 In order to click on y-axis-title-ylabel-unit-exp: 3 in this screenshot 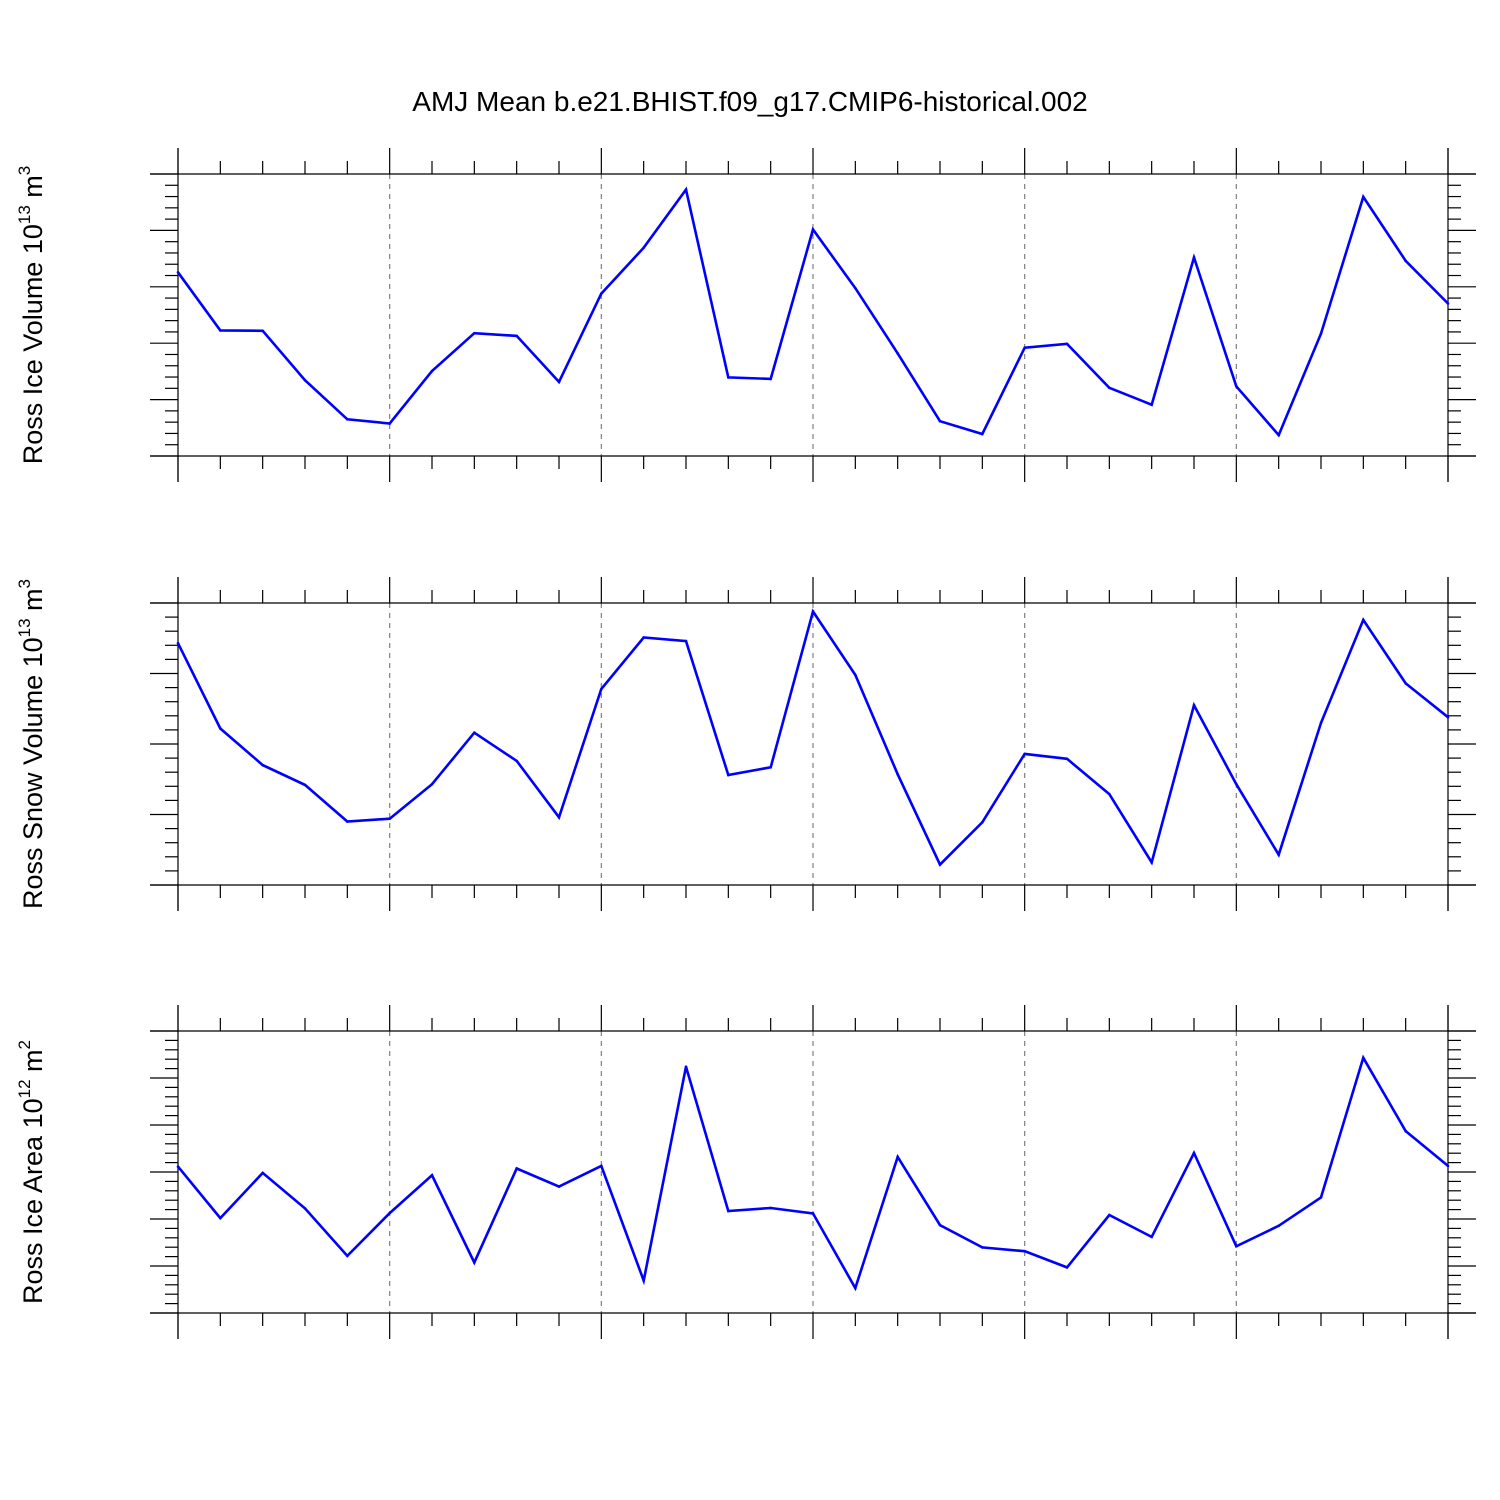, I will do `click(24, 583)`.